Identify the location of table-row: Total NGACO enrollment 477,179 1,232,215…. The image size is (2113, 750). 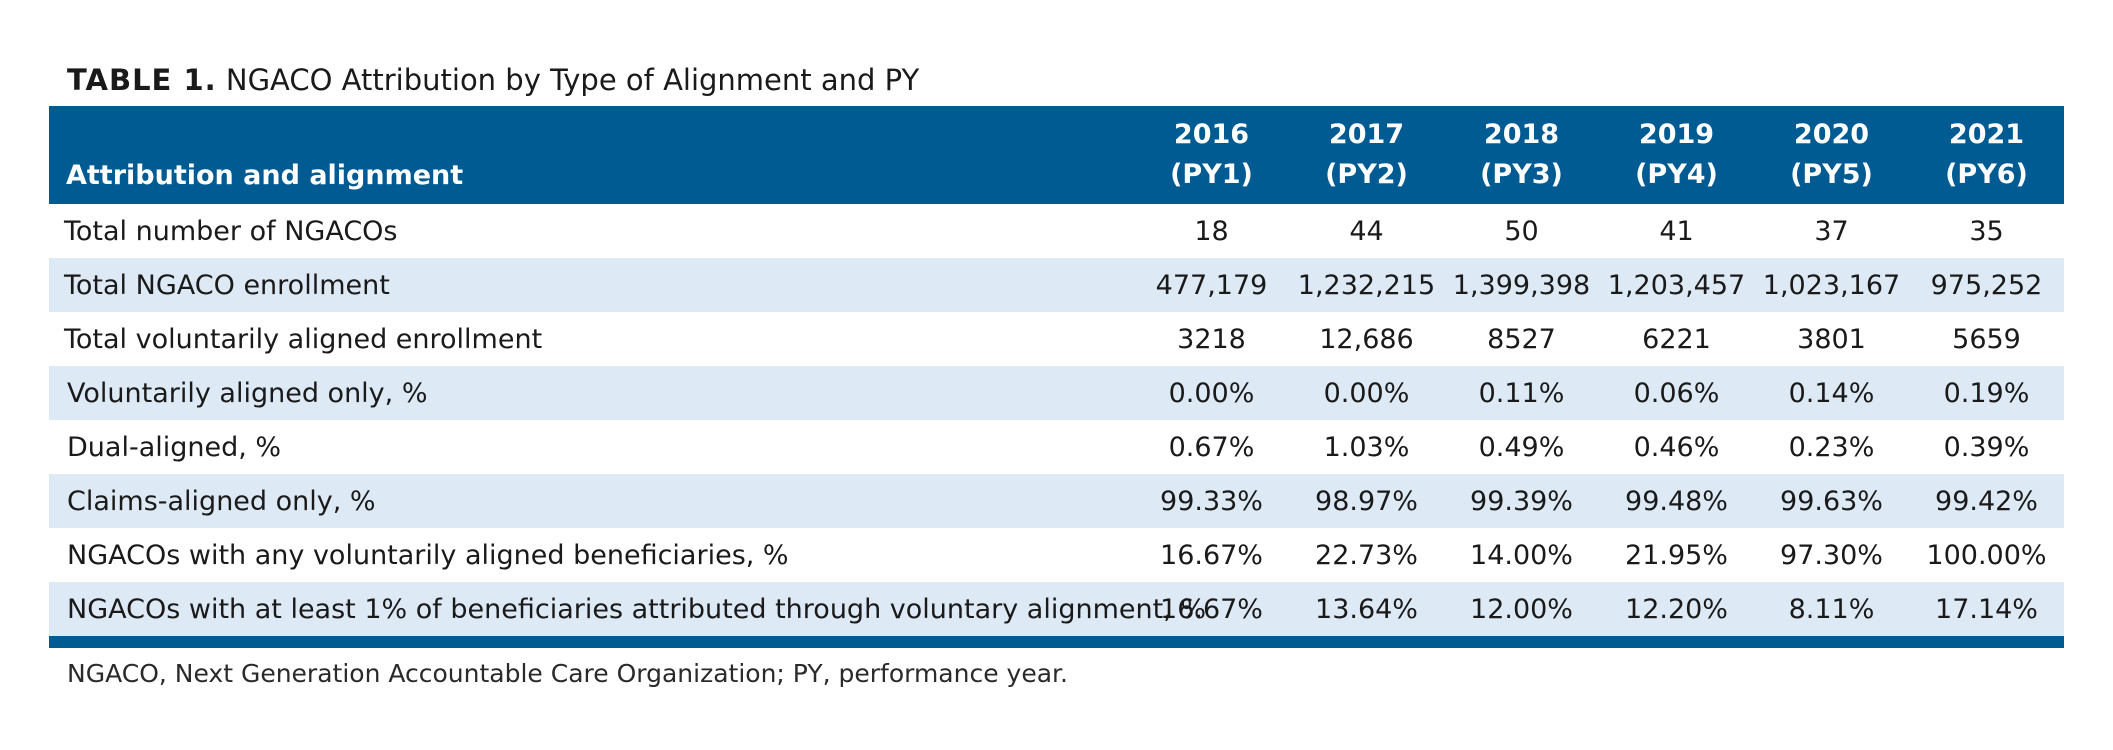
(1056, 285).